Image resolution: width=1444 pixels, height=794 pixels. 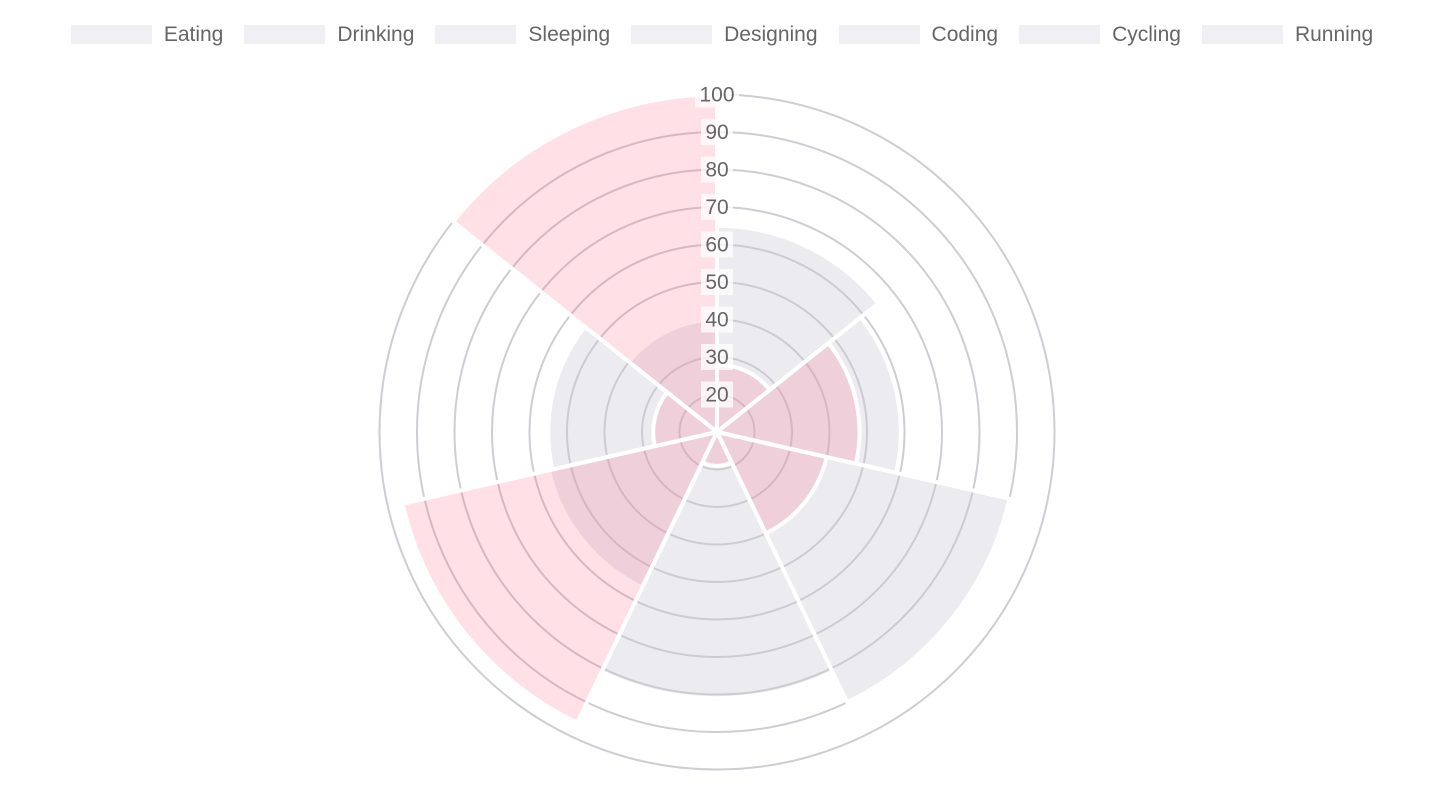 I want to click on sector-cycling-gray-dataset, so click(x=632, y=398).